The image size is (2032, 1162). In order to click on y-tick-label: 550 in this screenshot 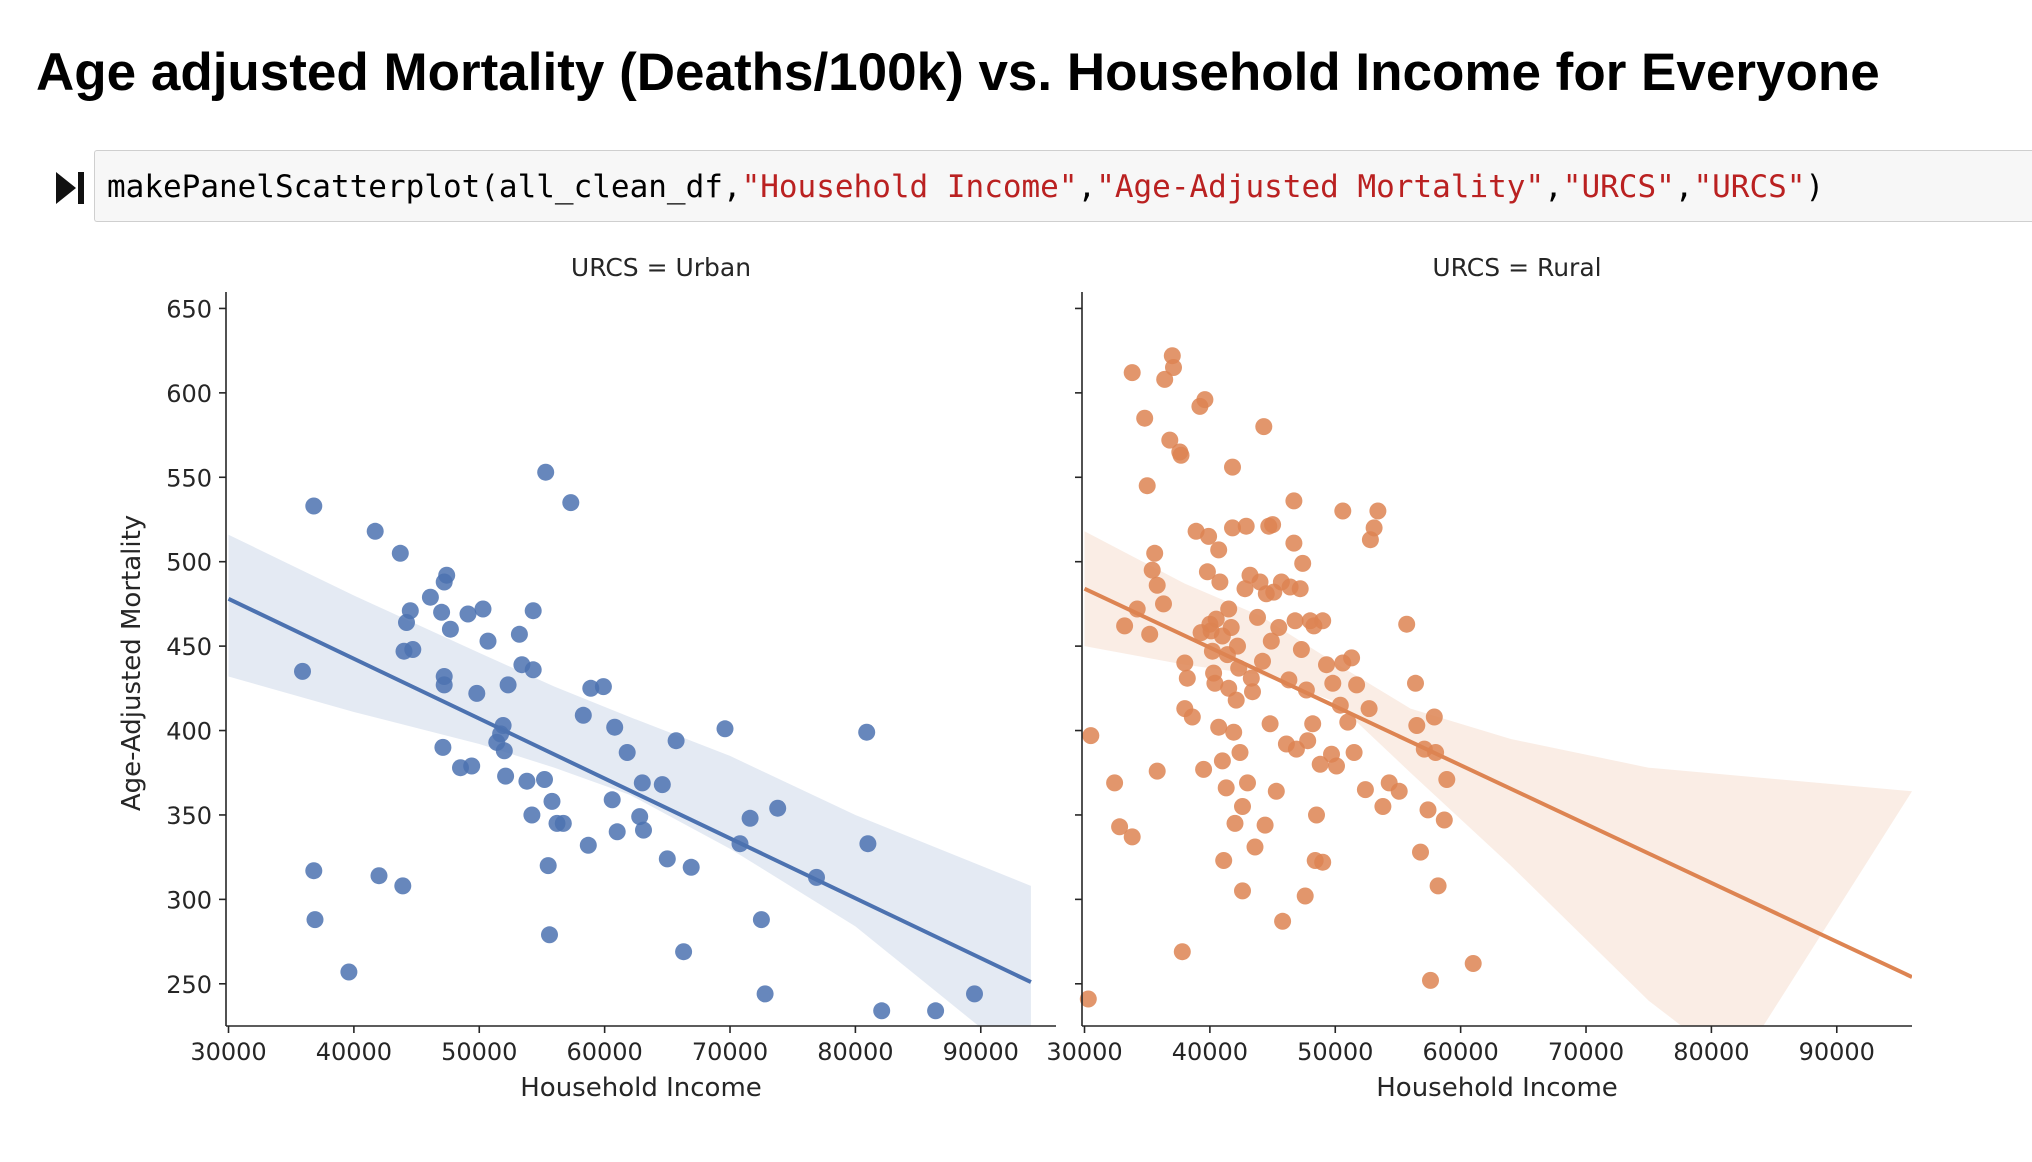, I will do `click(189, 478)`.